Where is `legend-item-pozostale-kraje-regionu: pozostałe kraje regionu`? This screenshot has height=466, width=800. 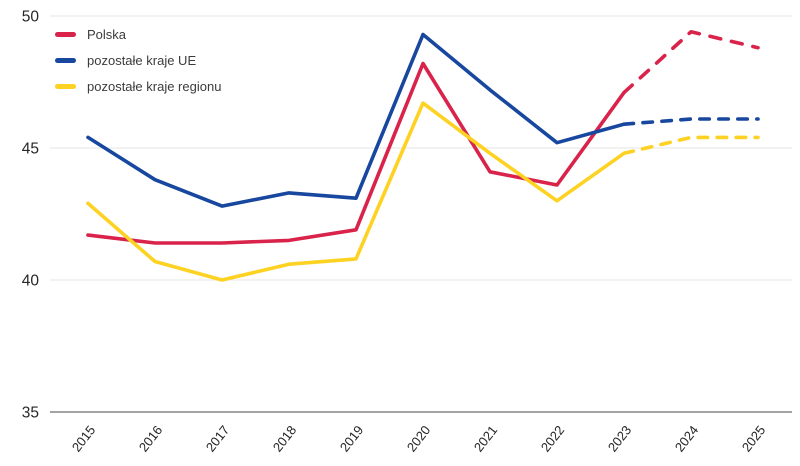 legend-item-pozostale-kraje-regionu: pozostałe kraje regionu is located at coordinates (138, 86).